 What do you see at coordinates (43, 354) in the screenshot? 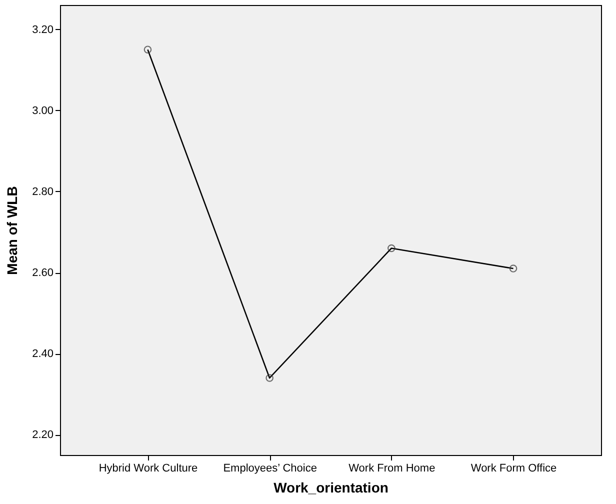
I see `y-tick-label: 2.40` at bounding box center [43, 354].